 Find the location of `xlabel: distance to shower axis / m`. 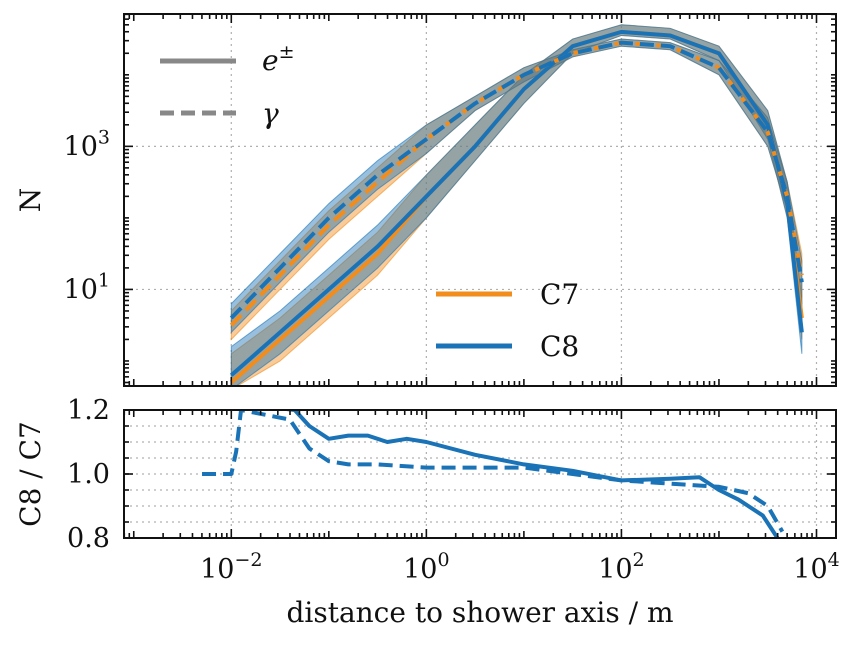

xlabel: distance to shower axis / m is located at coordinates (479, 612).